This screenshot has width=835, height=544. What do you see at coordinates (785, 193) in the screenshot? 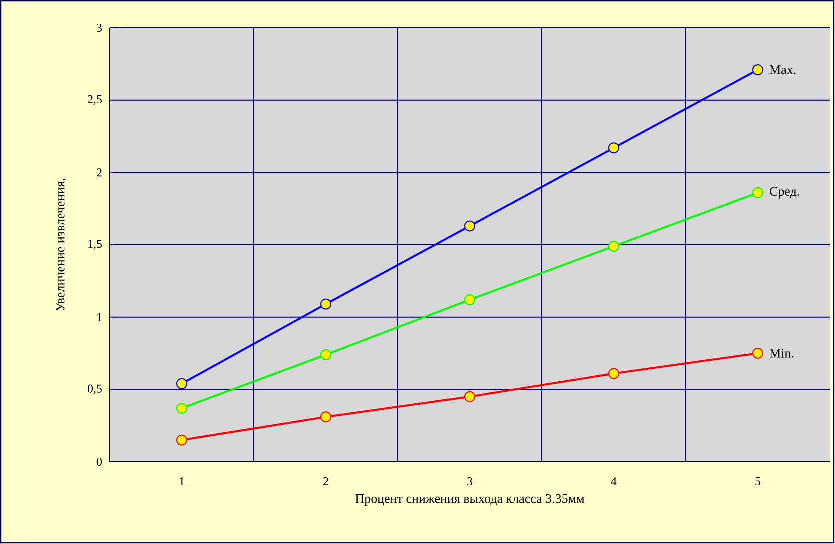
I see `series-label: Сред.` at bounding box center [785, 193].